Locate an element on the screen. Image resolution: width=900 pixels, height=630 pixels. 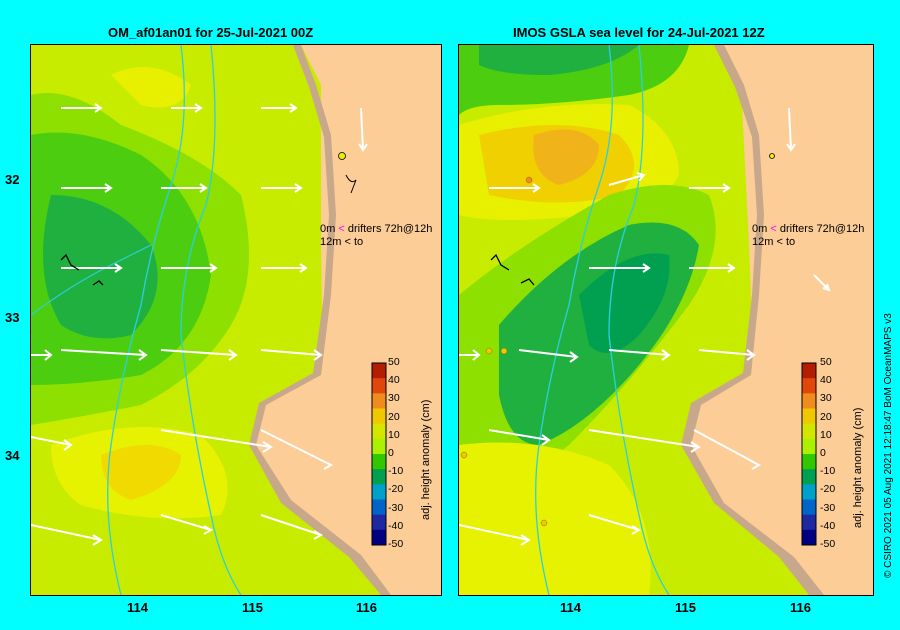
anomaly-yellow-patch is located at coordinates (151, 87).